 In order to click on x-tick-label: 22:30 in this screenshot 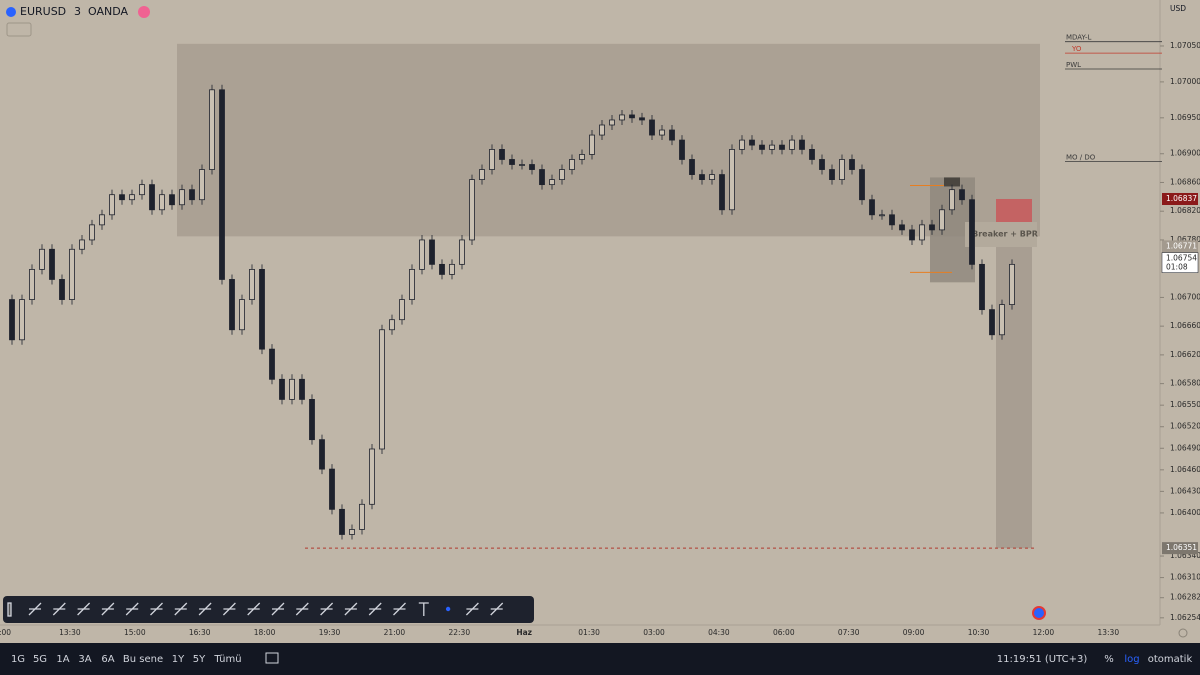, I will do `click(459, 632)`.